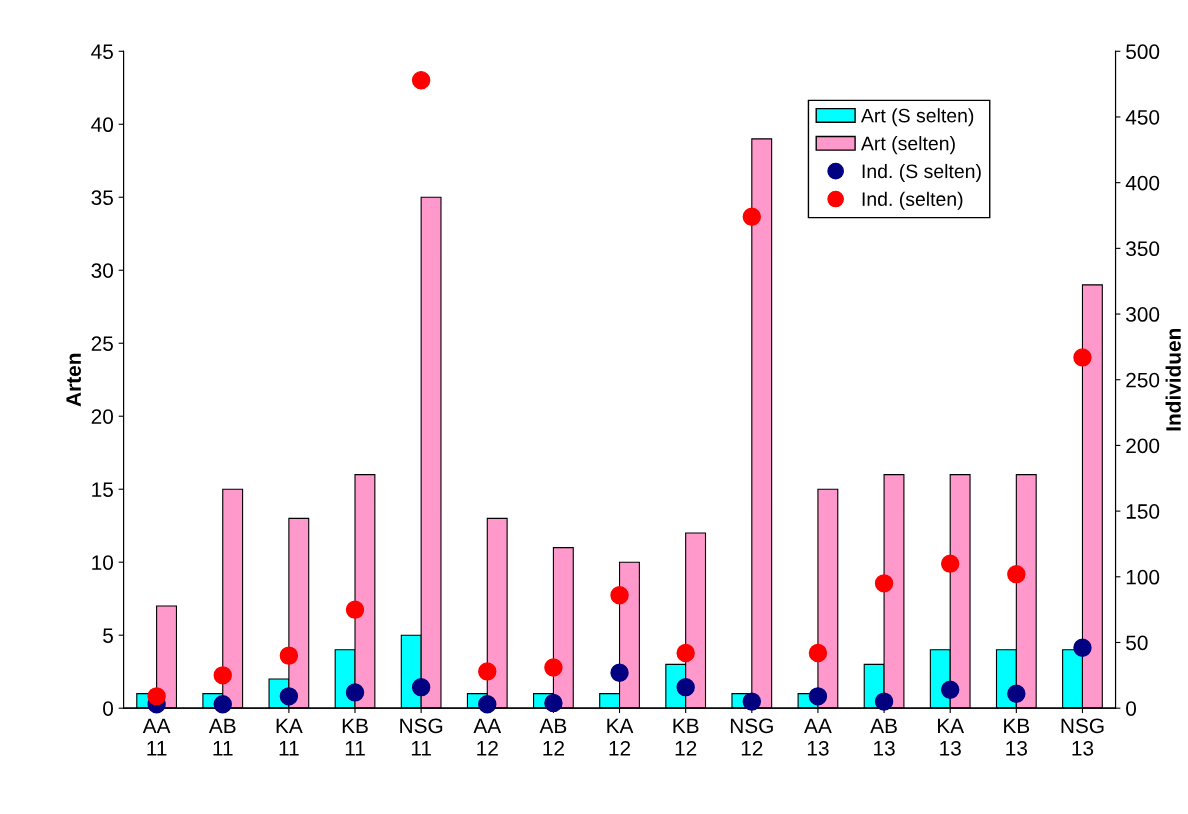  What do you see at coordinates (921, 173) in the screenshot?
I see `legend-label: Ind. (S selten)` at bounding box center [921, 173].